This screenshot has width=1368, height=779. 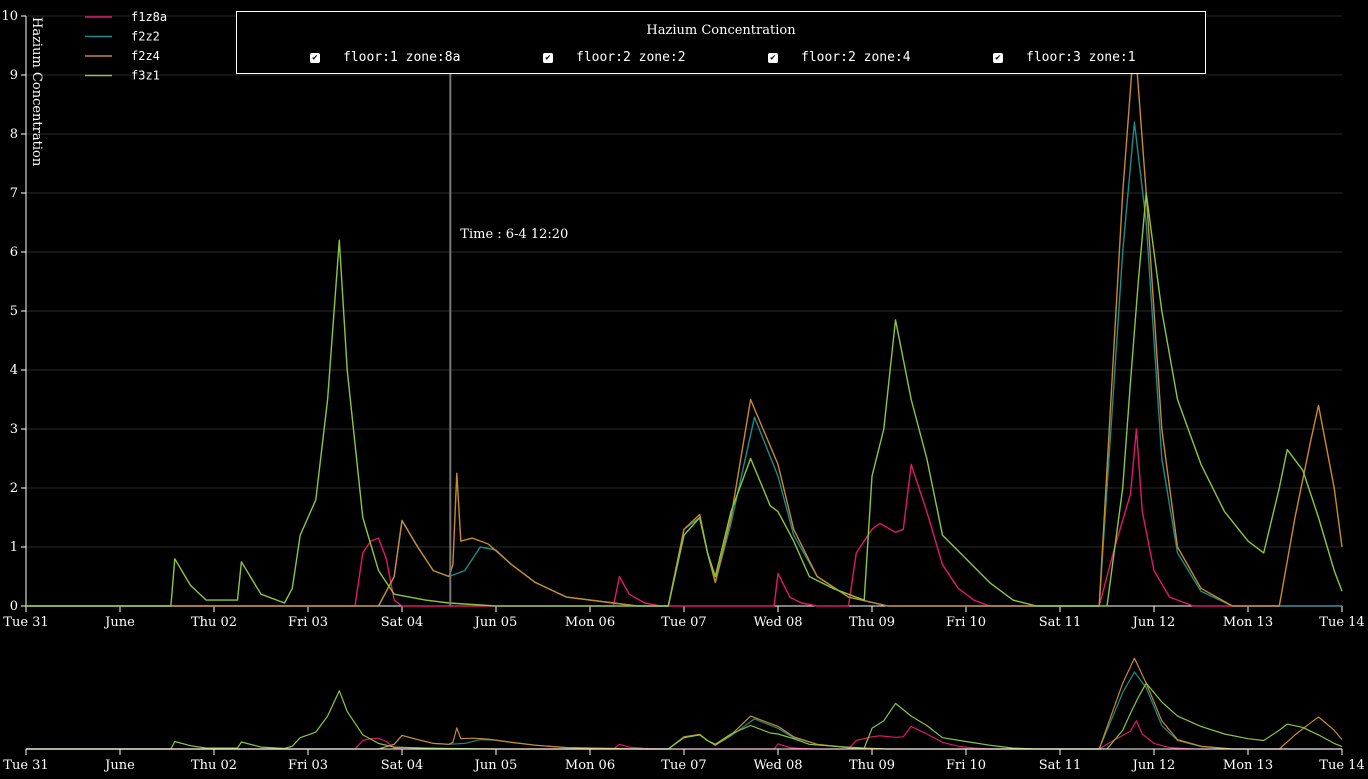 What do you see at coordinates (14, 370) in the screenshot?
I see `y-tick-label: 4` at bounding box center [14, 370].